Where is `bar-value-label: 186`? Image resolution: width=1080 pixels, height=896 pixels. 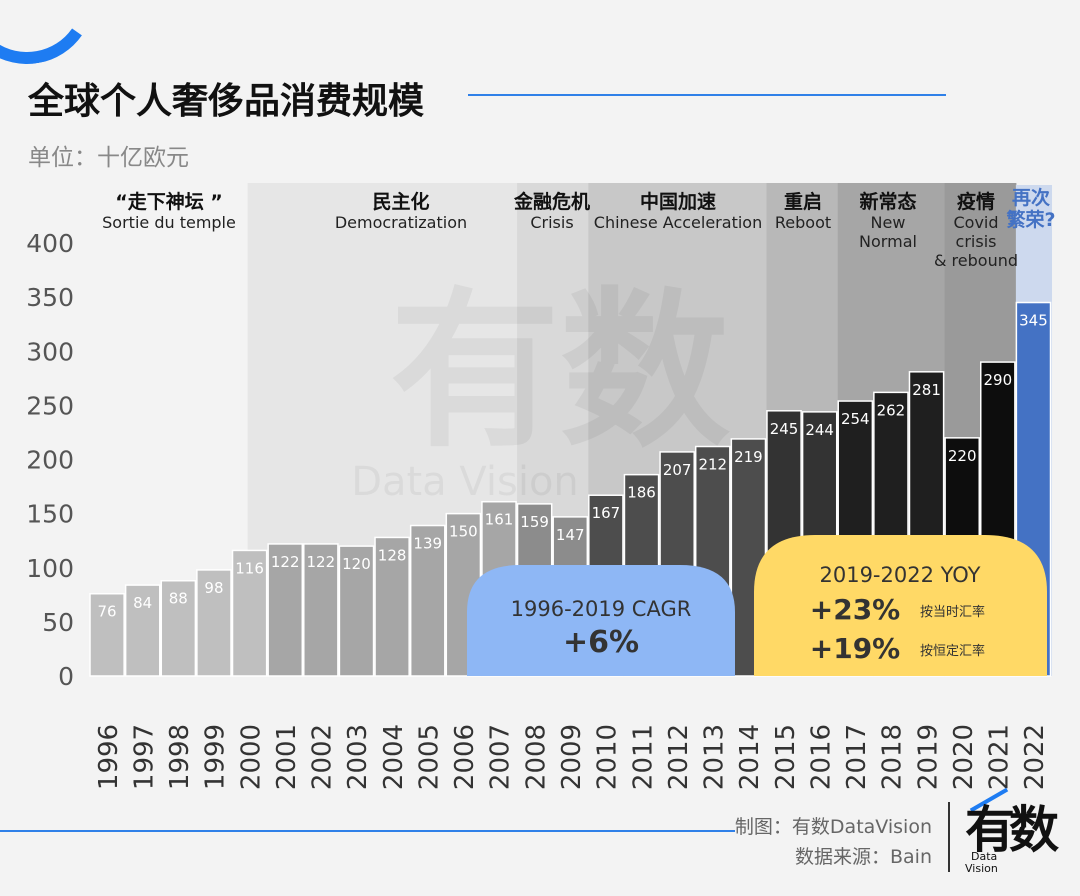
bar-value-label: 186 is located at coordinates (641, 493).